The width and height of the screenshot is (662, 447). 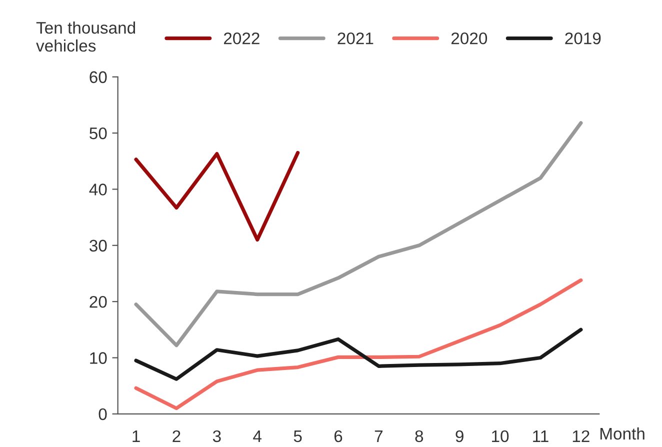 I want to click on legend-label: 2020, so click(x=469, y=38).